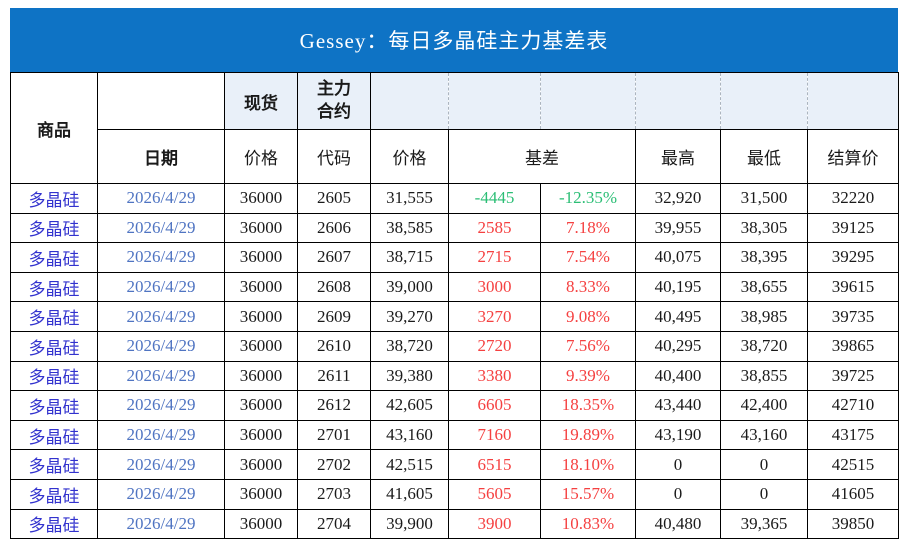 This screenshot has width=908, height=555. What do you see at coordinates (334, 228) in the screenshot?
I see `cell-contract-code: 2606` at bounding box center [334, 228].